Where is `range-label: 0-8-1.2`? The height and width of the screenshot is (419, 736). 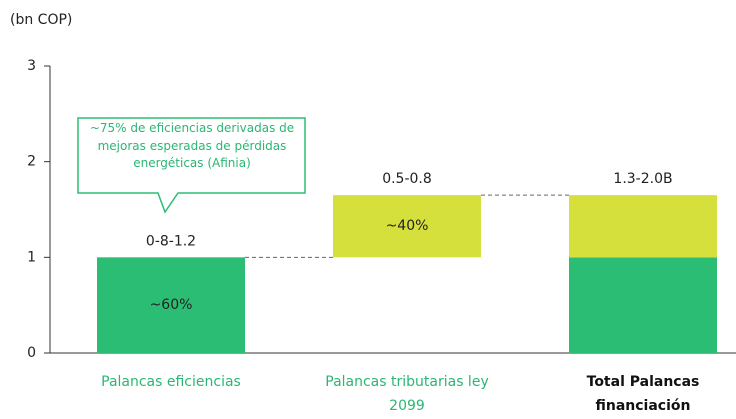 range-label: 0-8-1.2 is located at coordinates (171, 241).